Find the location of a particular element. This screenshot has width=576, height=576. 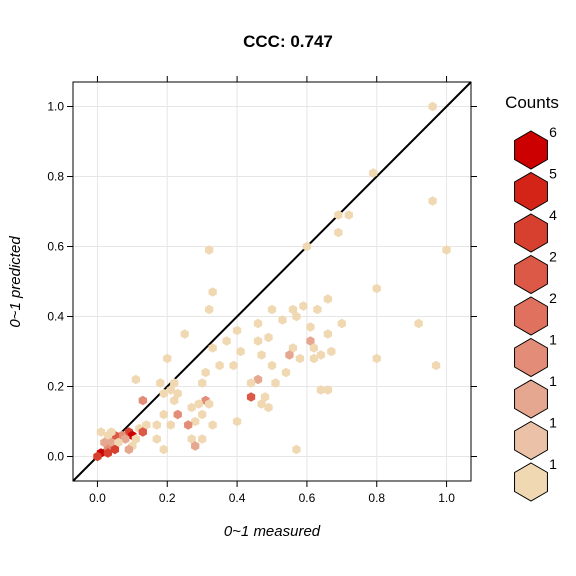

y-tick-label: 0.0 is located at coordinates (55, 457).